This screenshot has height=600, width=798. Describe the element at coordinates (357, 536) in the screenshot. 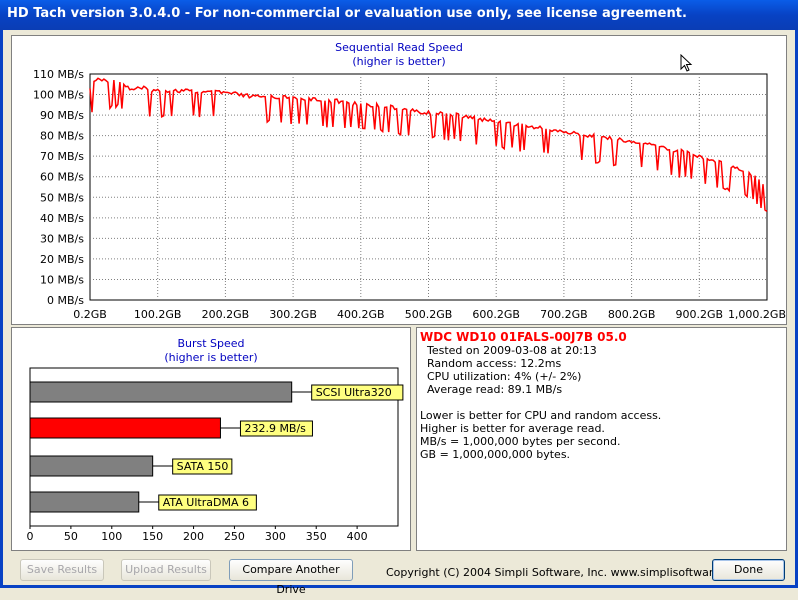

I see `burst-x-tick-label: 400` at that location.